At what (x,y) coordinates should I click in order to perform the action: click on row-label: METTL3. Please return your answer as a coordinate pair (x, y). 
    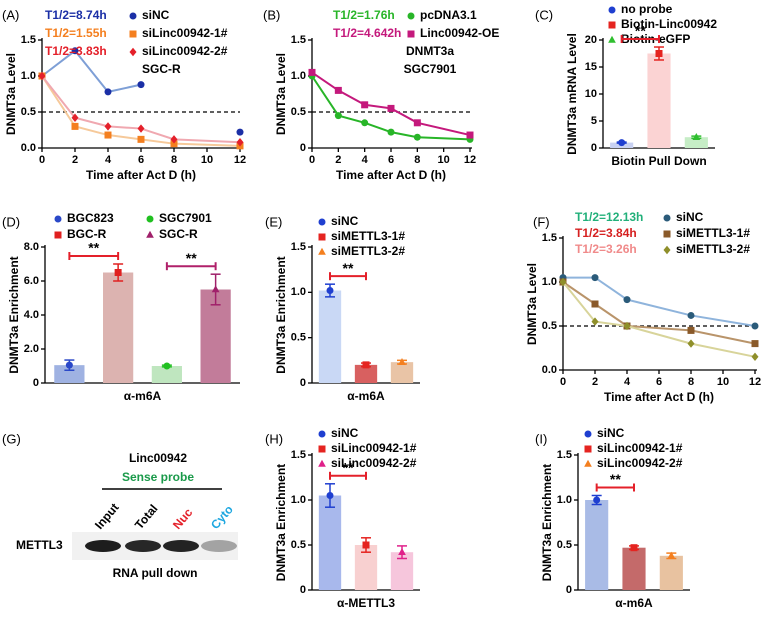
    Looking at the image, I should click on (39, 545).